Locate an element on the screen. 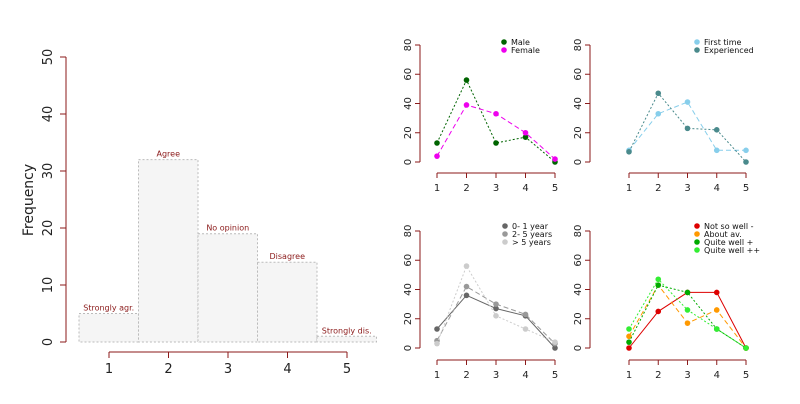 Image resolution: width=800 pixels, height=404 pixels. legend-label: Experienced is located at coordinates (729, 50).